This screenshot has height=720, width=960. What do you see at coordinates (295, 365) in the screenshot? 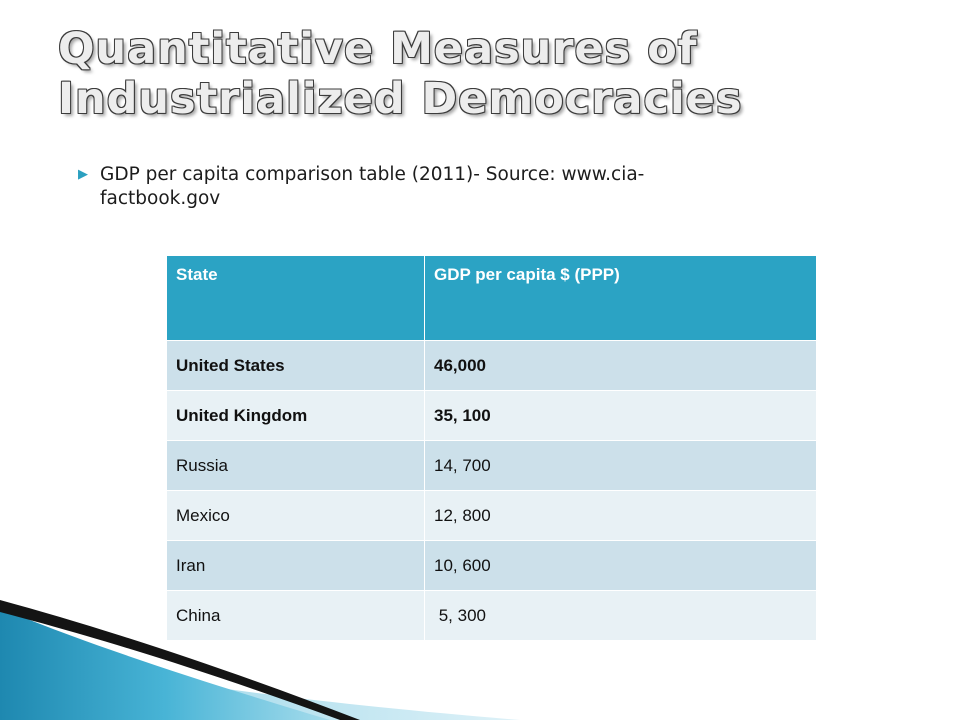
I see `state-cell: United States` at bounding box center [295, 365].